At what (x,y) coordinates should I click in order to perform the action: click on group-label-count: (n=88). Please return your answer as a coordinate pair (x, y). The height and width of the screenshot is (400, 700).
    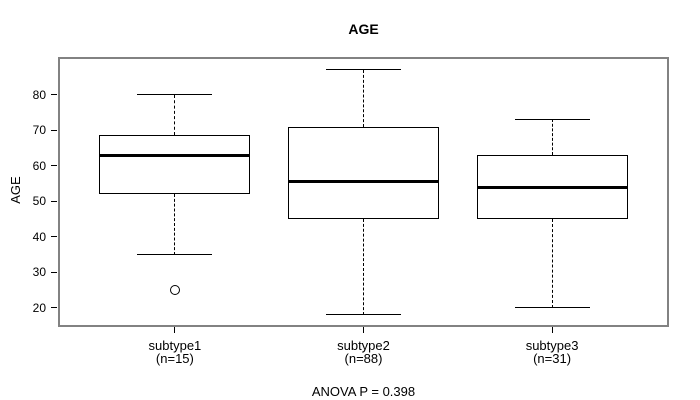
    Looking at the image, I should click on (363, 358).